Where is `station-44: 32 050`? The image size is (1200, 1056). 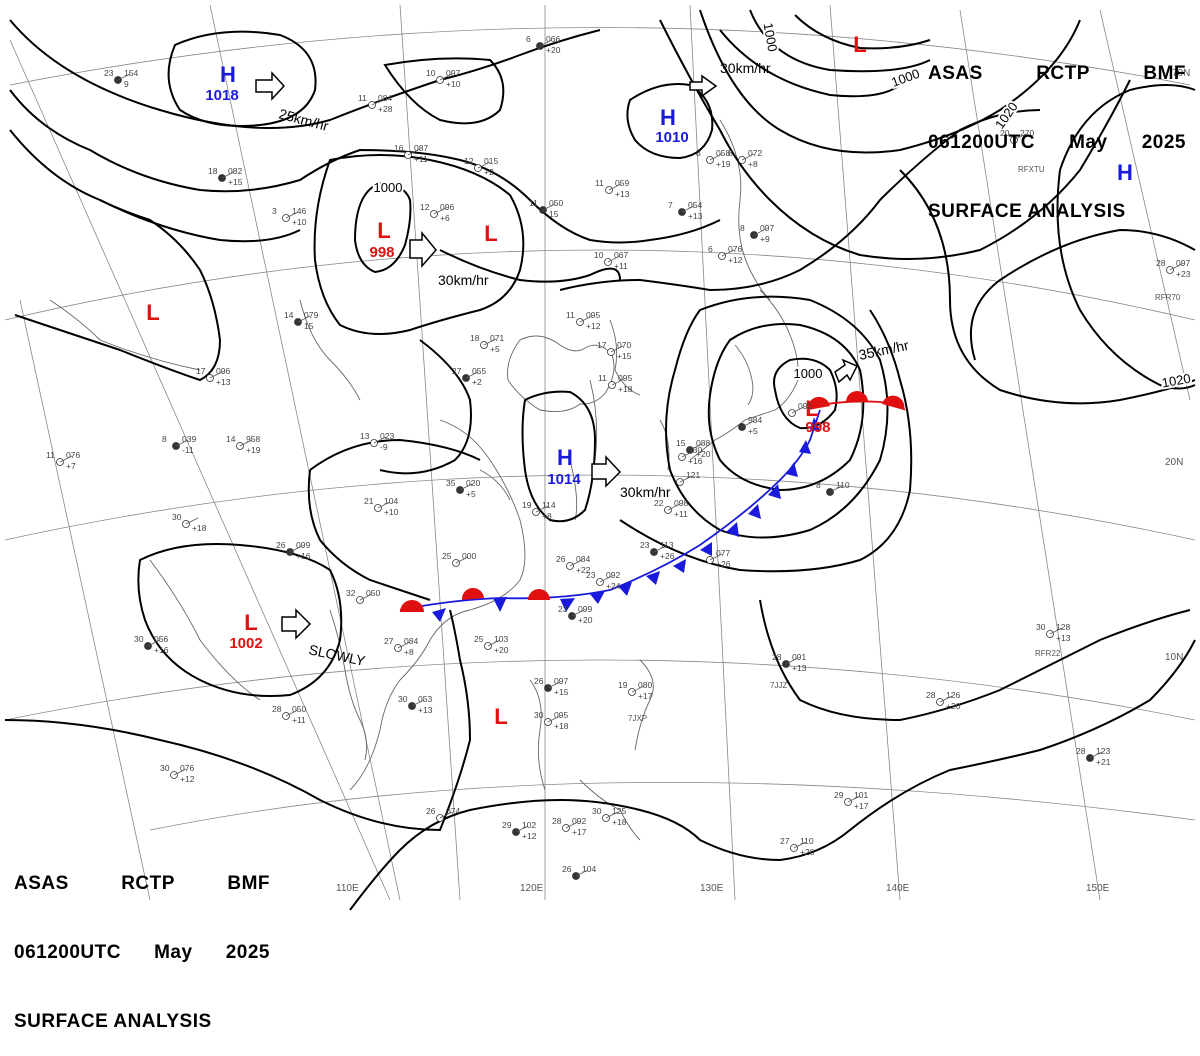
station-44: 32 050 is located at coordinates (363, 596).